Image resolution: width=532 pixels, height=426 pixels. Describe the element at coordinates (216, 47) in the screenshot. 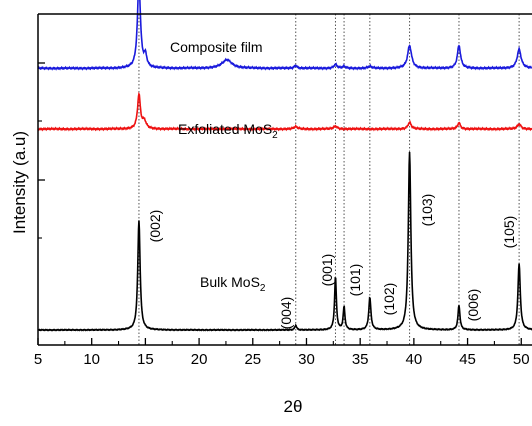

I see `series-label: Composite film` at that location.